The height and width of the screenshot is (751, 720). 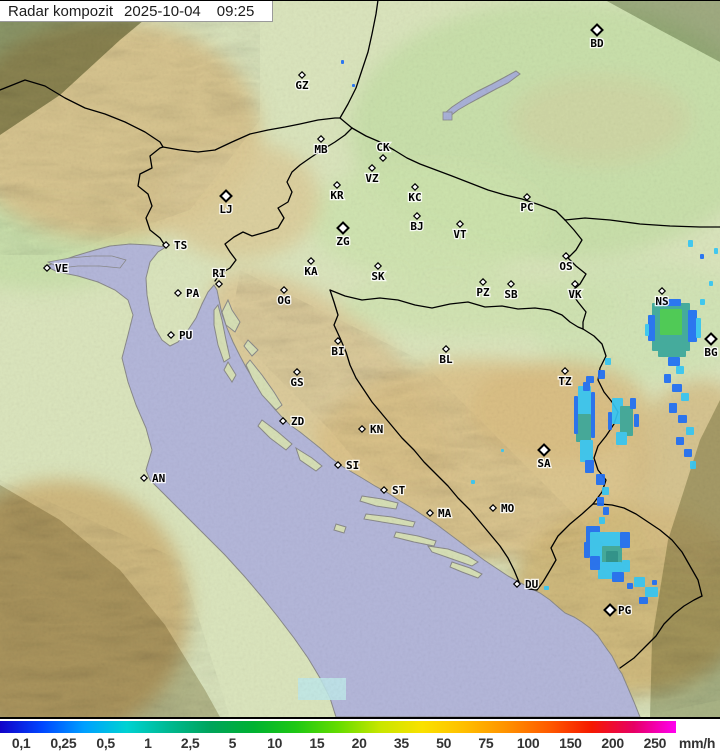 What do you see at coordinates (63, 743) in the screenshot?
I see `legend-tick-label: 0,25` at bounding box center [63, 743].